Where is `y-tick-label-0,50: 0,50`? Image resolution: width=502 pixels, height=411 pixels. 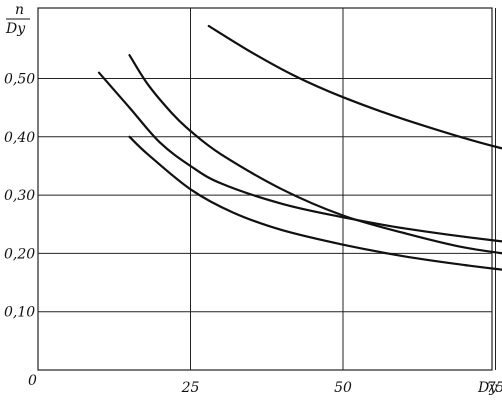
y-tick-label-0,50: 0,50 is located at coordinates (19, 80).